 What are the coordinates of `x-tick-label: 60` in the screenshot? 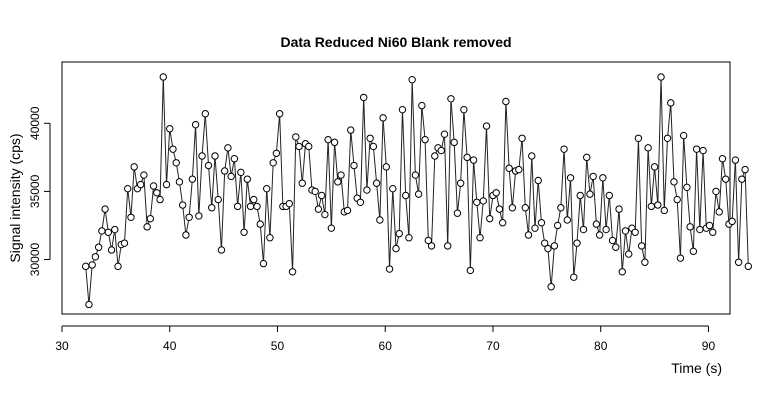 It's located at (386, 346).